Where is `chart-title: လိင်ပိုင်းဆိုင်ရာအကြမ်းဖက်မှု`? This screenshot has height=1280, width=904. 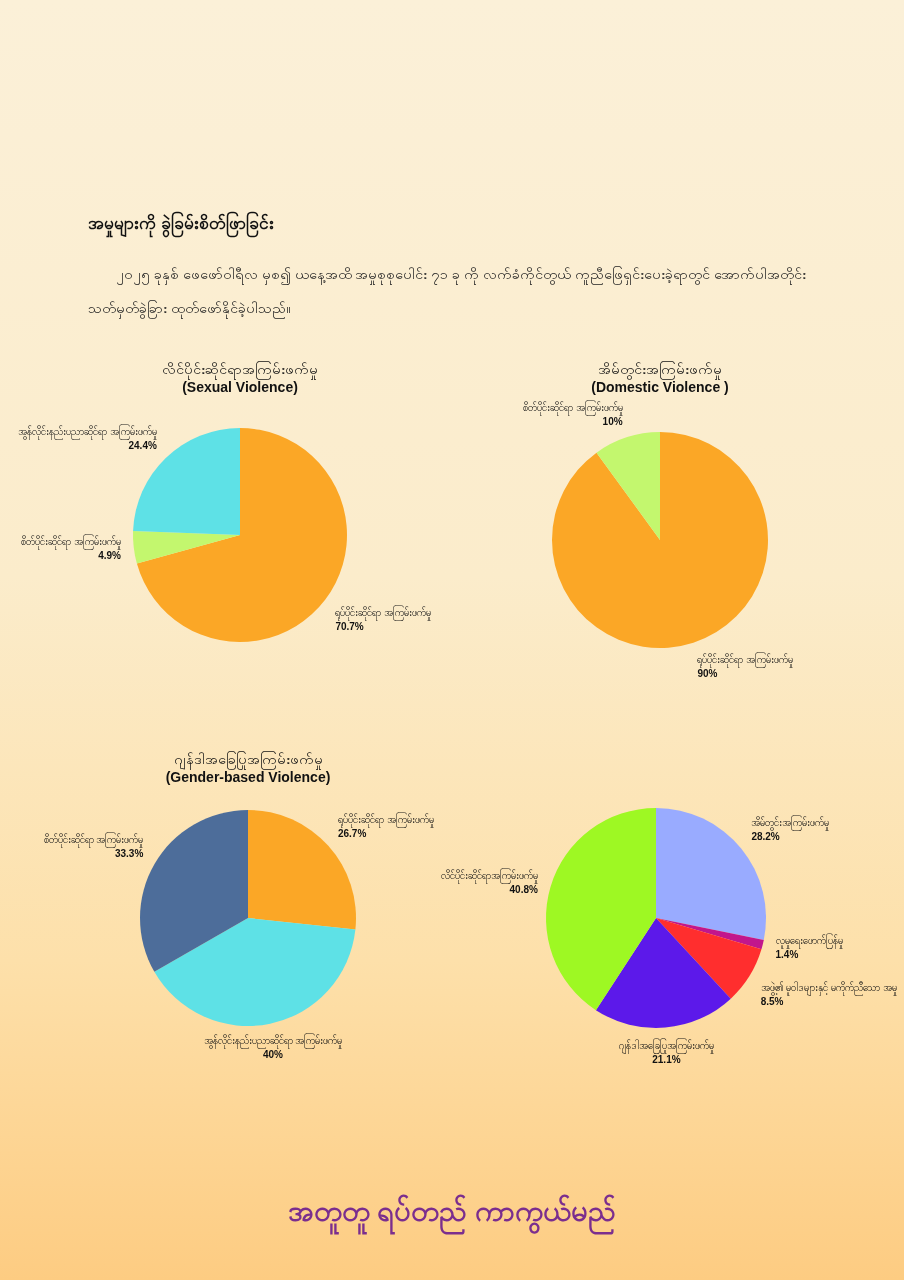 chart-title: လိင်ပိုင်းဆိုင်ရာအကြမ်းဖက်မှု is located at coordinates (240, 370).